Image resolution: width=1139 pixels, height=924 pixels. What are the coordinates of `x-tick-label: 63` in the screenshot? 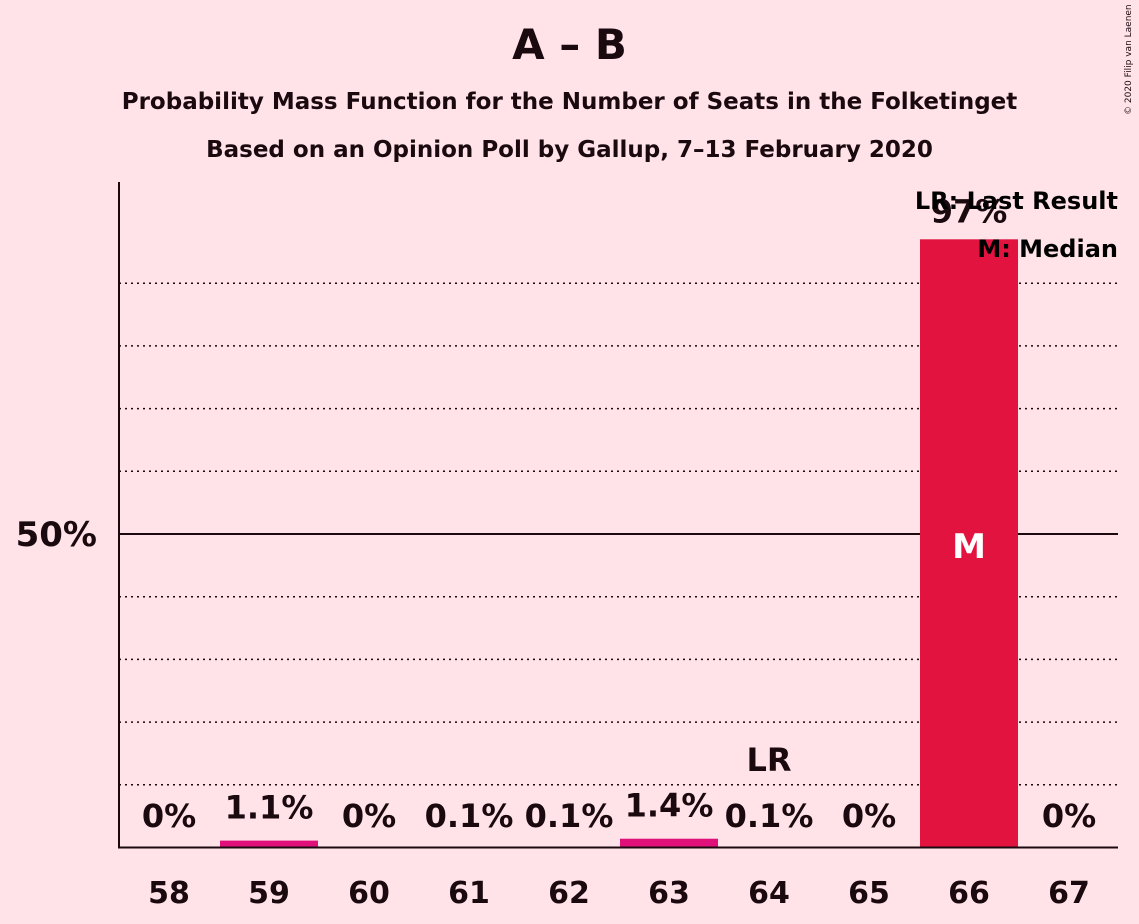 It's located at (669, 893).